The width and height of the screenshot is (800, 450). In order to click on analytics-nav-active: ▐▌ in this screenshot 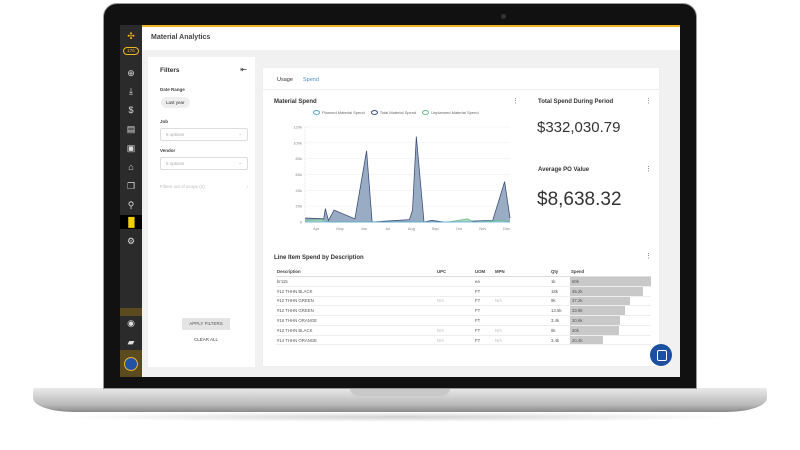, I will do `click(131, 222)`.